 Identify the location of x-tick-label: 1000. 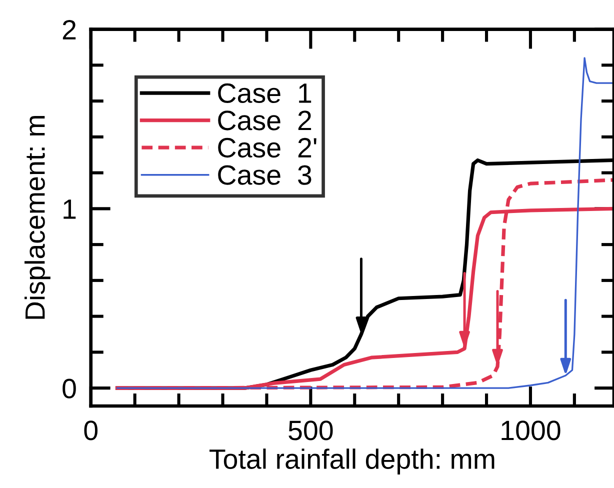
(531, 430).